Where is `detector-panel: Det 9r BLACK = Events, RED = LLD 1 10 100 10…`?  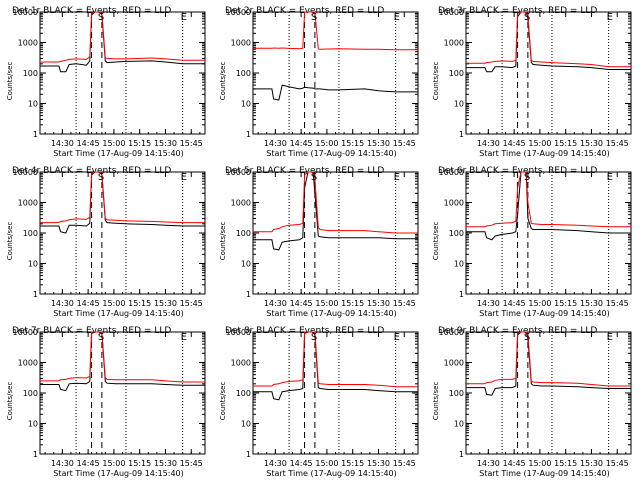 detector-panel: Det 9r BLACK = Events, RED = LLD 1 10 100 10… is located at coordinates (532, 402).